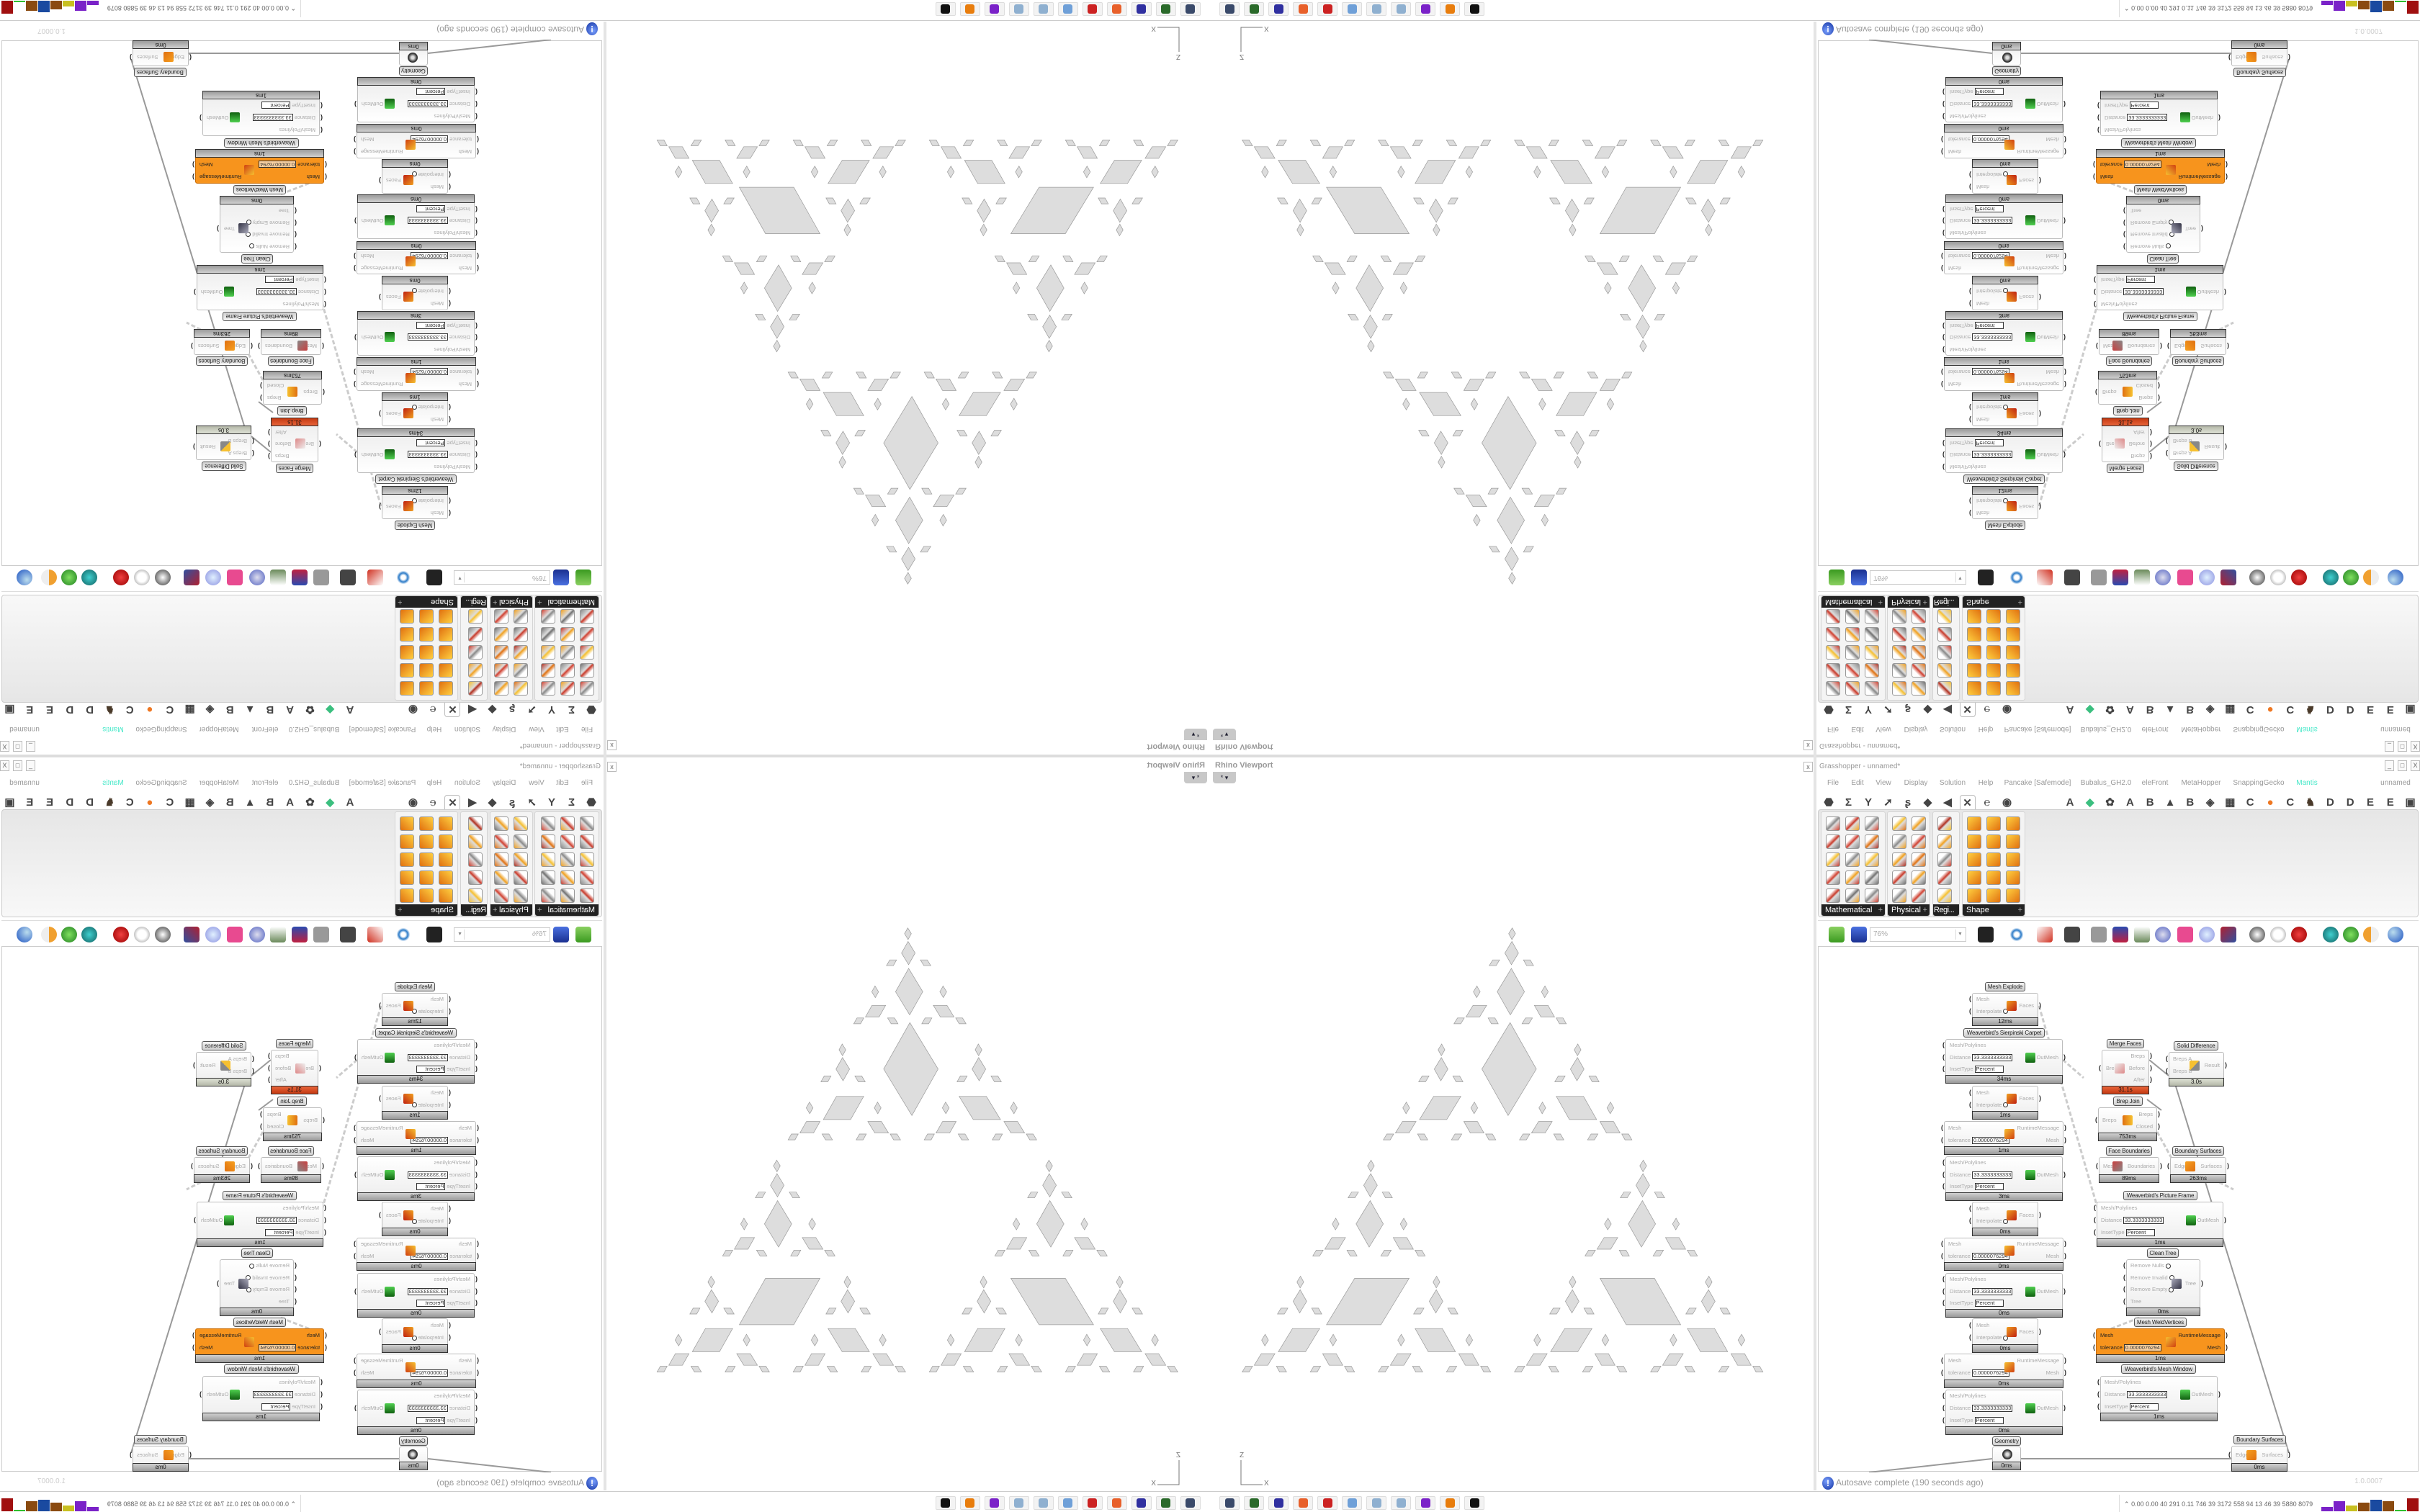  What do you see at coordinates (284, 1301) in the screenshot?
I see `input-param: Tree` at bounding box center [284, 1301].